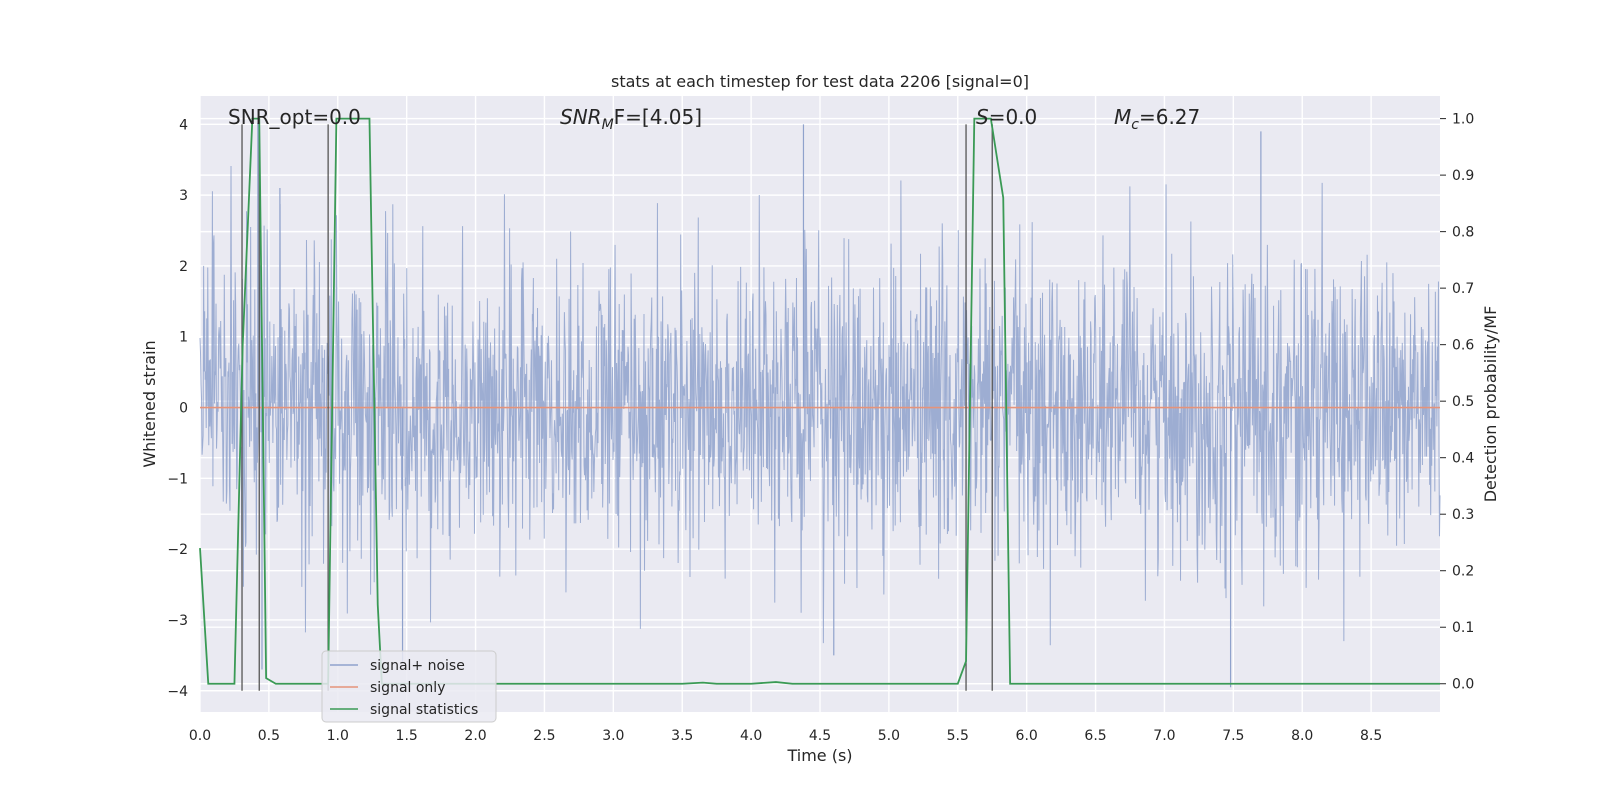 The image size is (1600, 800). I want to click on y-right-tick-label: 0.2, so click(1463, 572).